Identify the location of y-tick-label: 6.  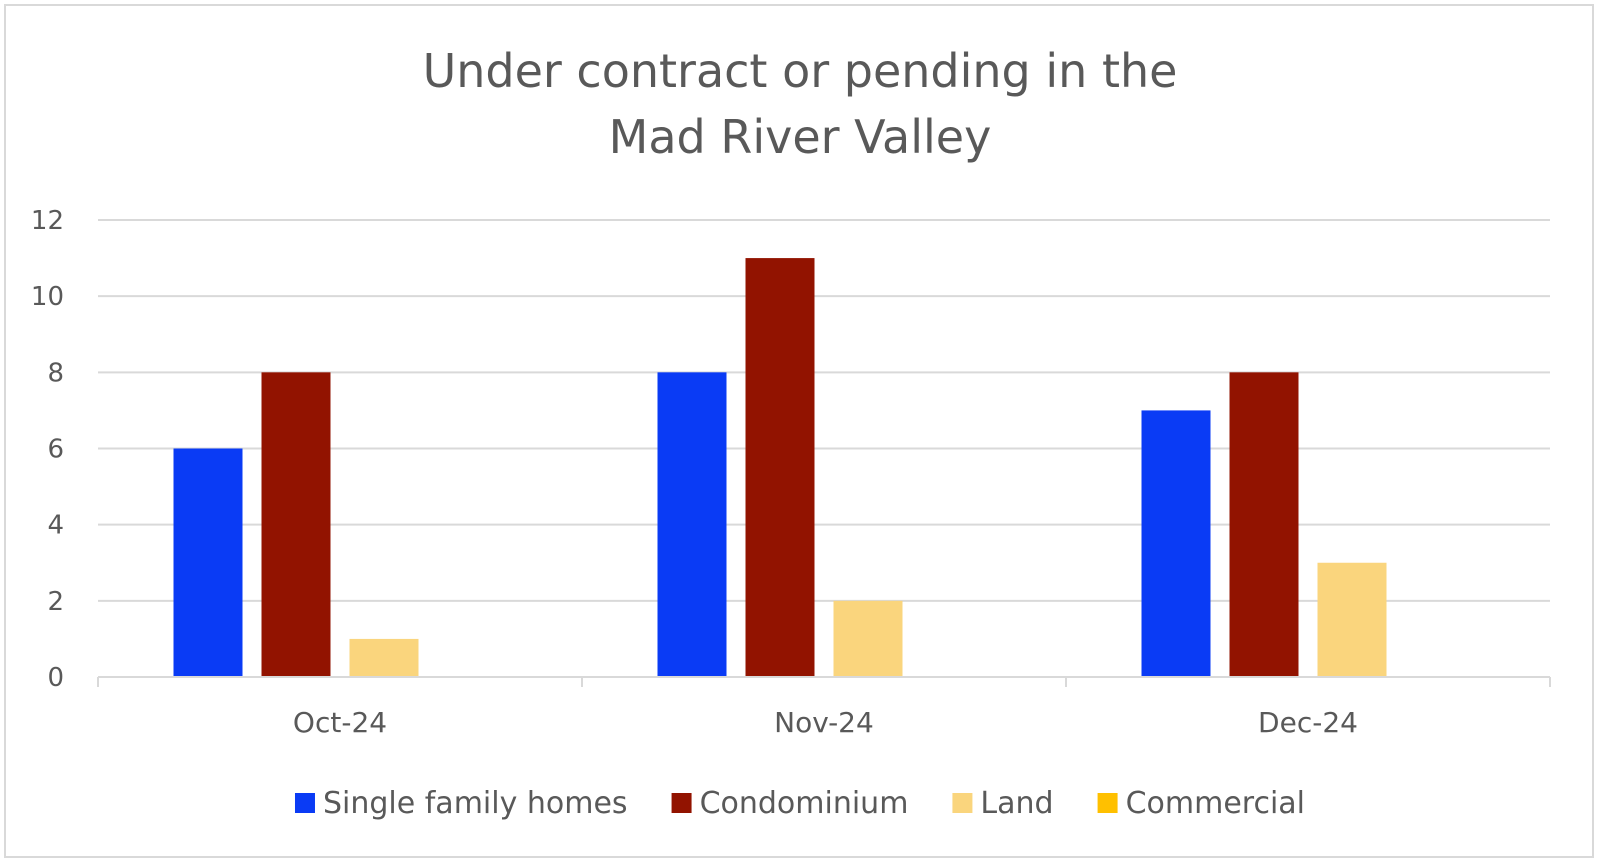
(55, 450).